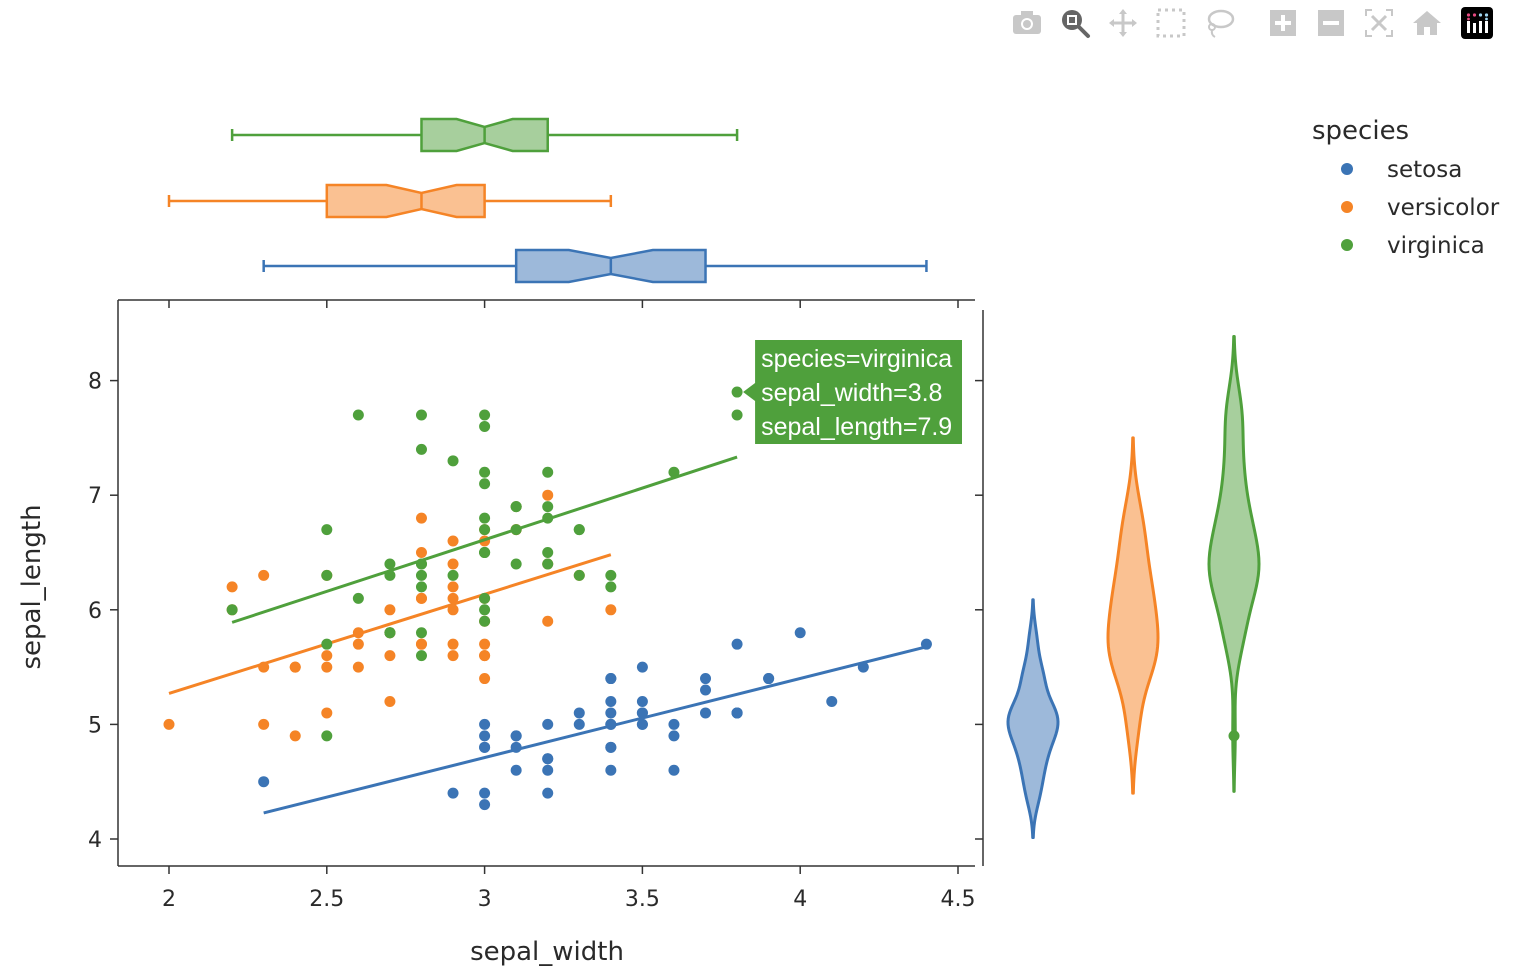 The image size is (1536, 979). I want to click on zoom-button, so click(1075, 23).